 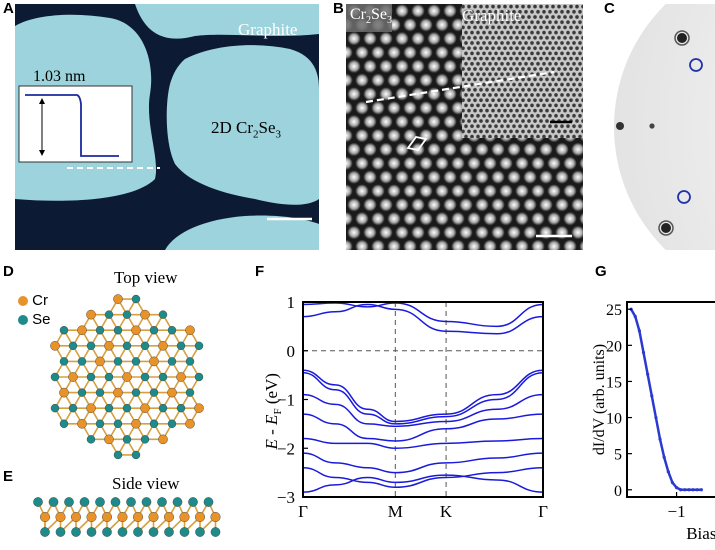 What do you see at coordinates (614, 382) in the screenshot?
I see `y-tick-label: 15` at bounding box center [614, 382].